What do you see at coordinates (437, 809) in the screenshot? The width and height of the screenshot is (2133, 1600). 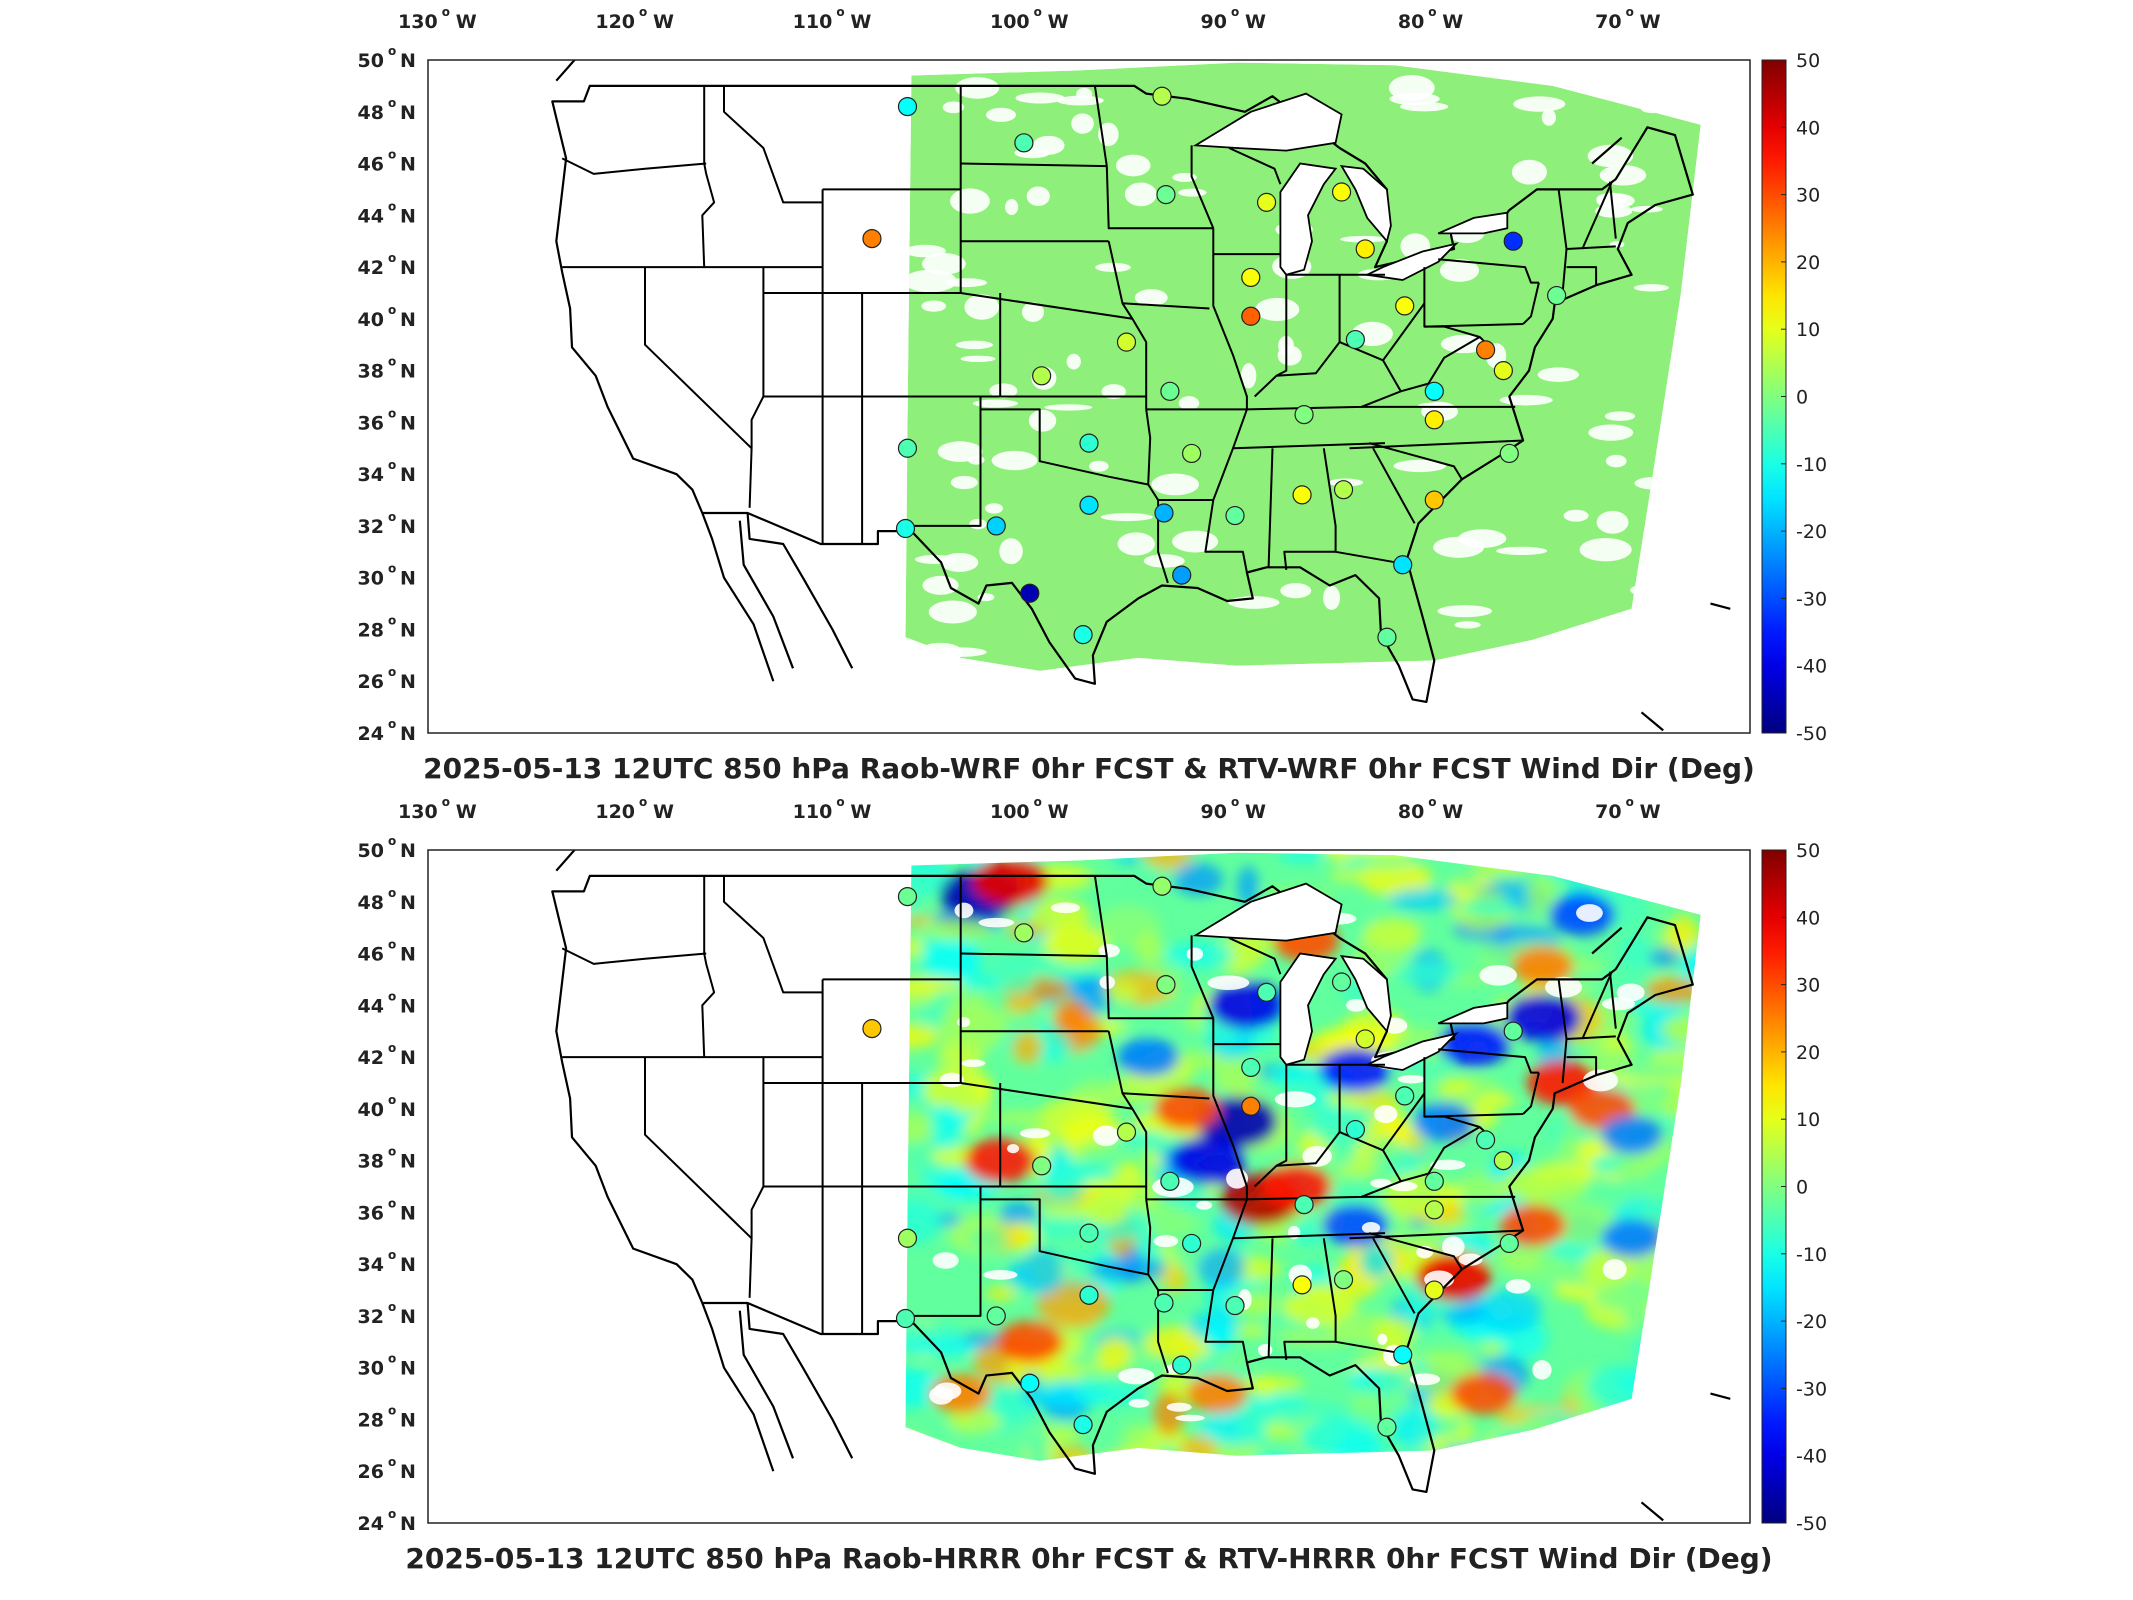 I see `lon-tick-label: 130 o W` at bounding box center [437, 809].